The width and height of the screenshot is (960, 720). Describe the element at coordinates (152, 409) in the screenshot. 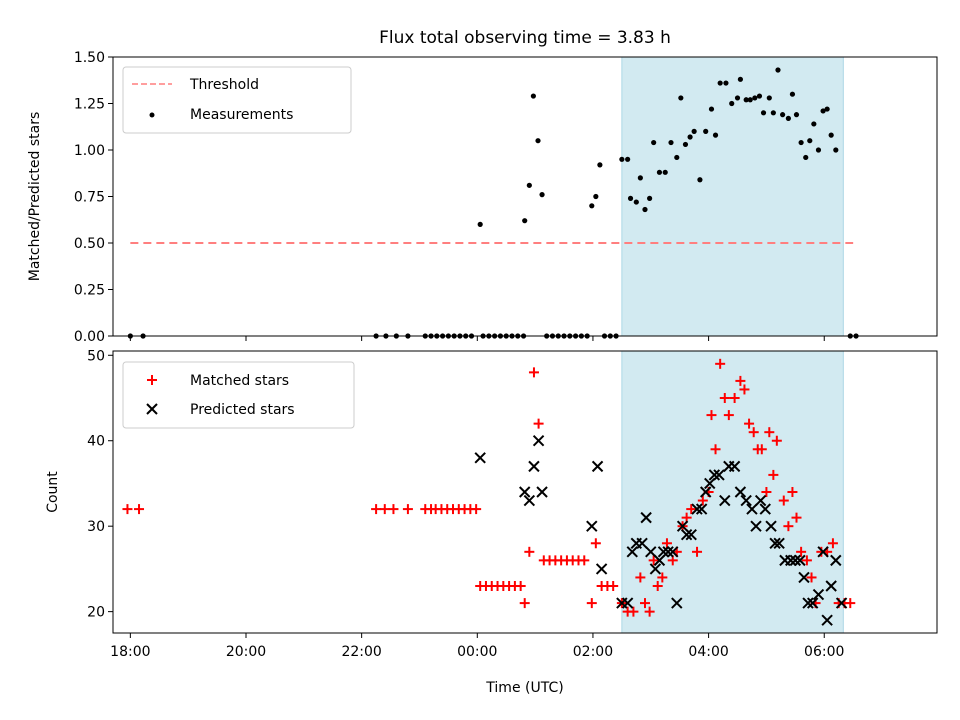

I see `predicted-legend-marker` at that location.